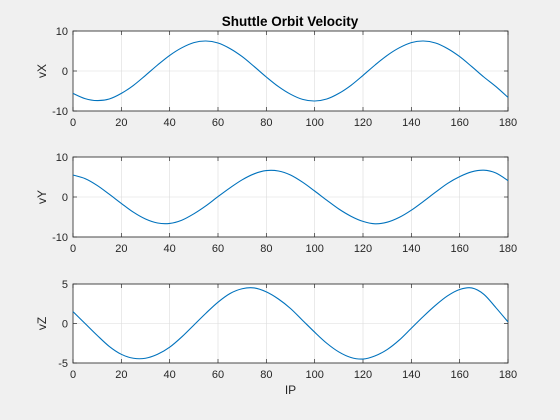 The image size is (560, 420). What do you see at coordinates (42, 323) in the screenshot?
I see `y-axis-label: vZ` at bounding box center [42, 323].